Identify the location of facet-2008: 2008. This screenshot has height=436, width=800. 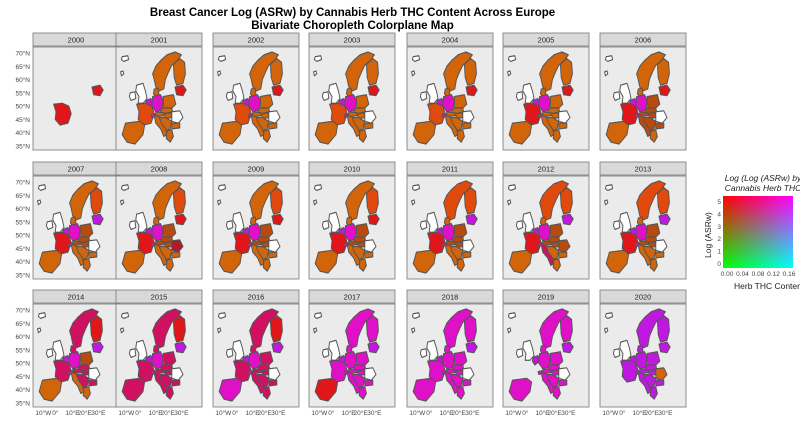
(159, 220).